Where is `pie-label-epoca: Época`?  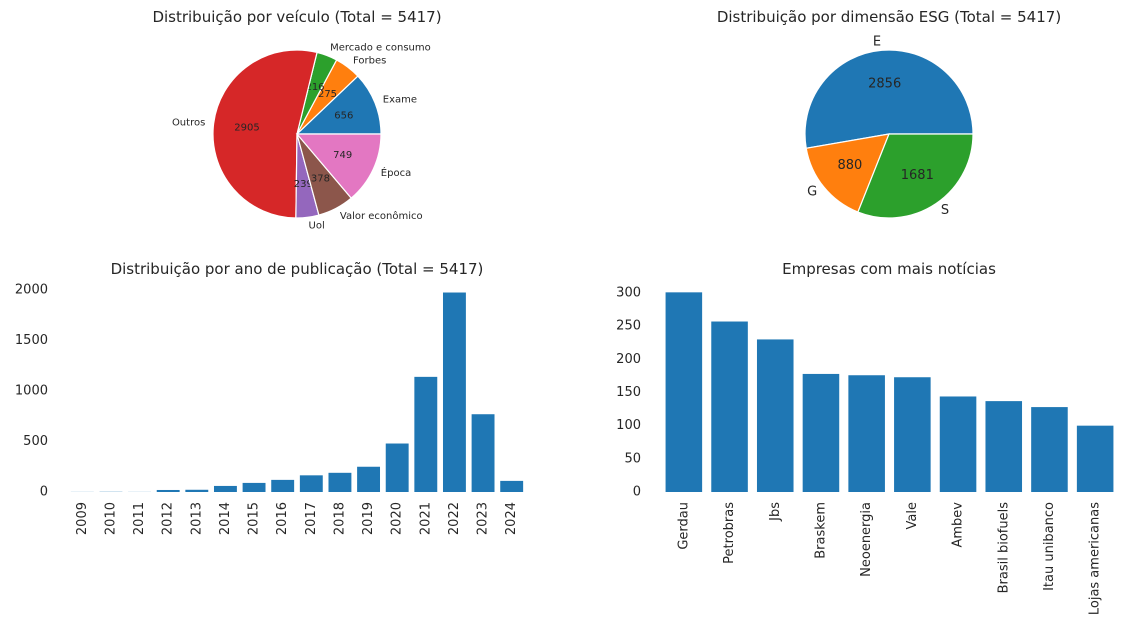
pie-label-epoca: Época is located at coordinates (396, 172).